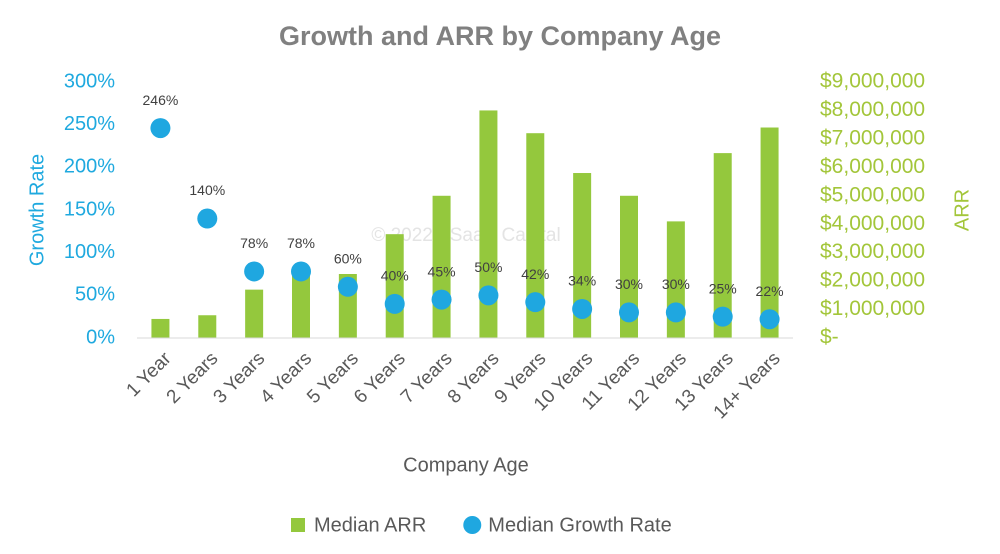 The height and width of the screenshot is (554, 1000). I want to click on y2-tick-label: $5,000,000, so click(872, 194).